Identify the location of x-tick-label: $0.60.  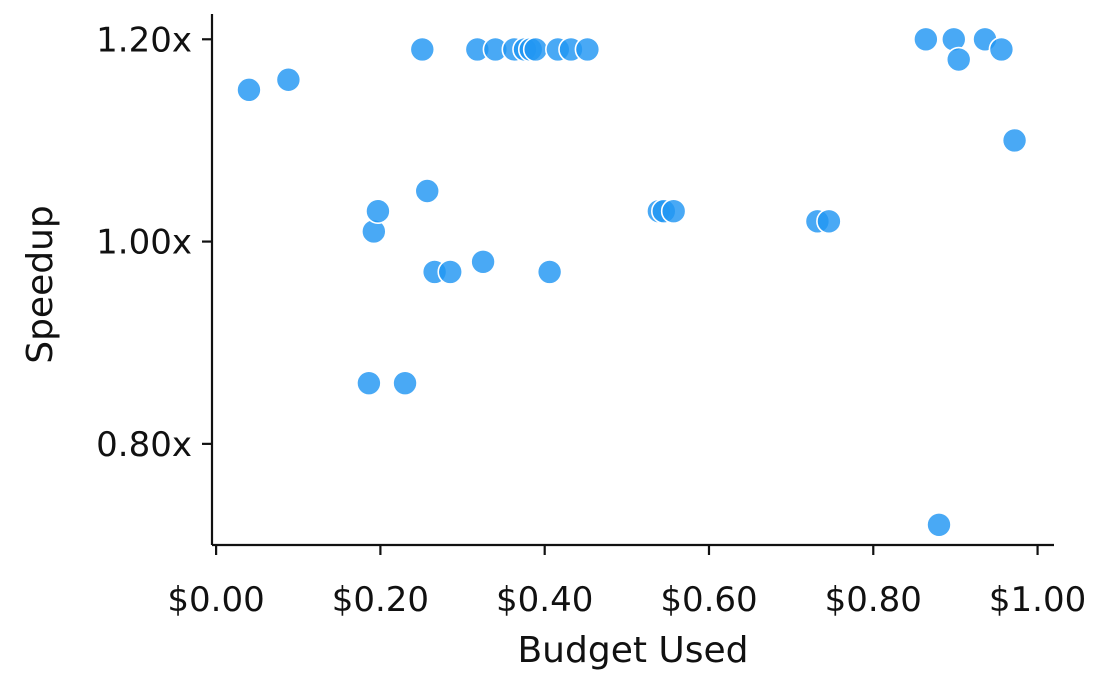
(708, 600).